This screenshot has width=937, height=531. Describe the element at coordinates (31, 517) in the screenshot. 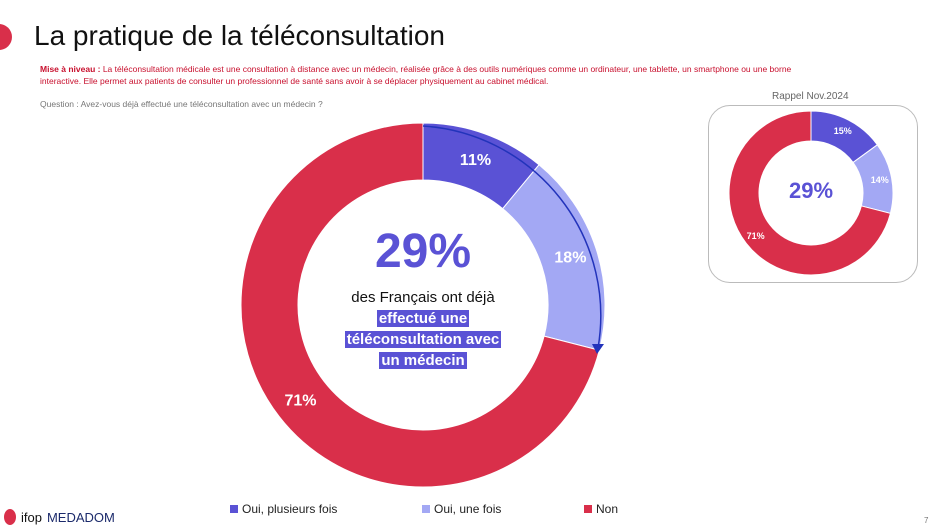

I see `ifop-logo: ifop` at that location.